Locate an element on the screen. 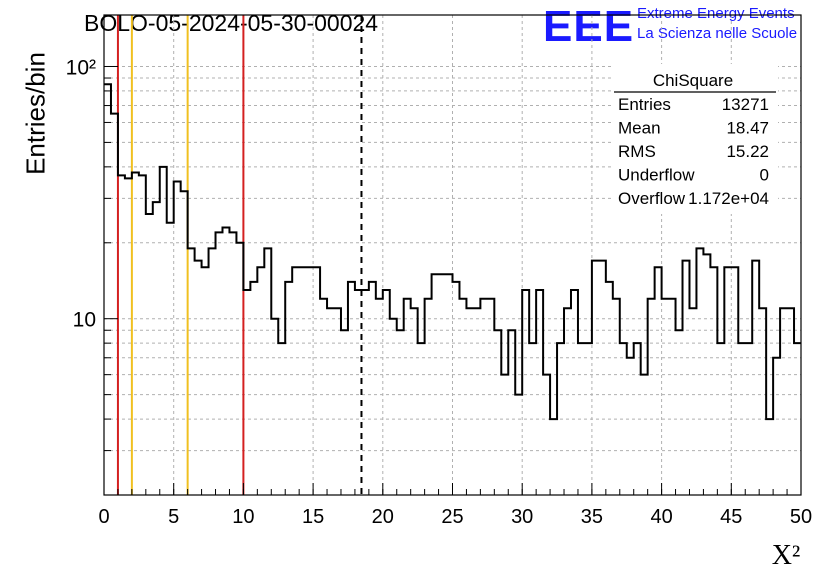 Image resolution: width=836 pixels, height=572 pixels. stats-value: 0 is located at coordinates (764, 175).